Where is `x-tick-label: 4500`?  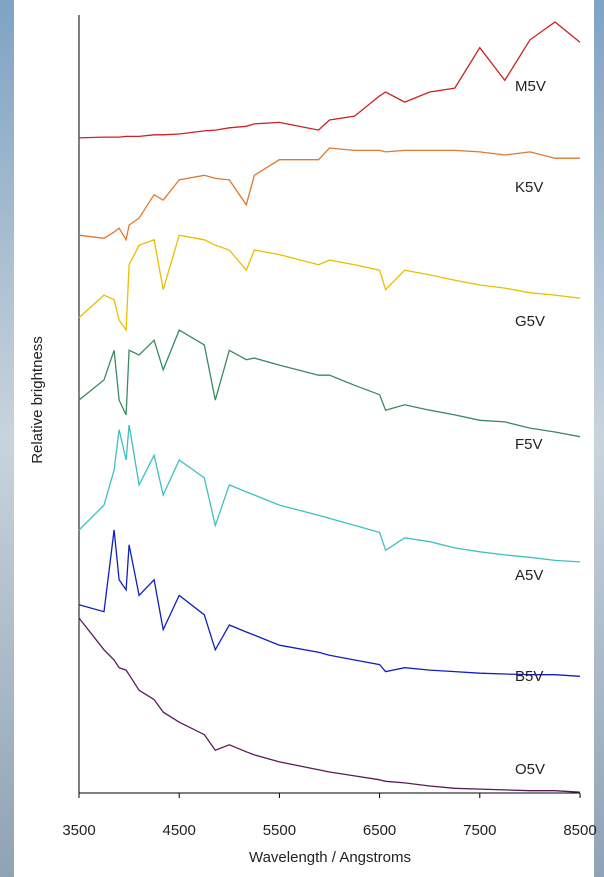 x-tick-label: 4500 is located at coordinates (179, 830).